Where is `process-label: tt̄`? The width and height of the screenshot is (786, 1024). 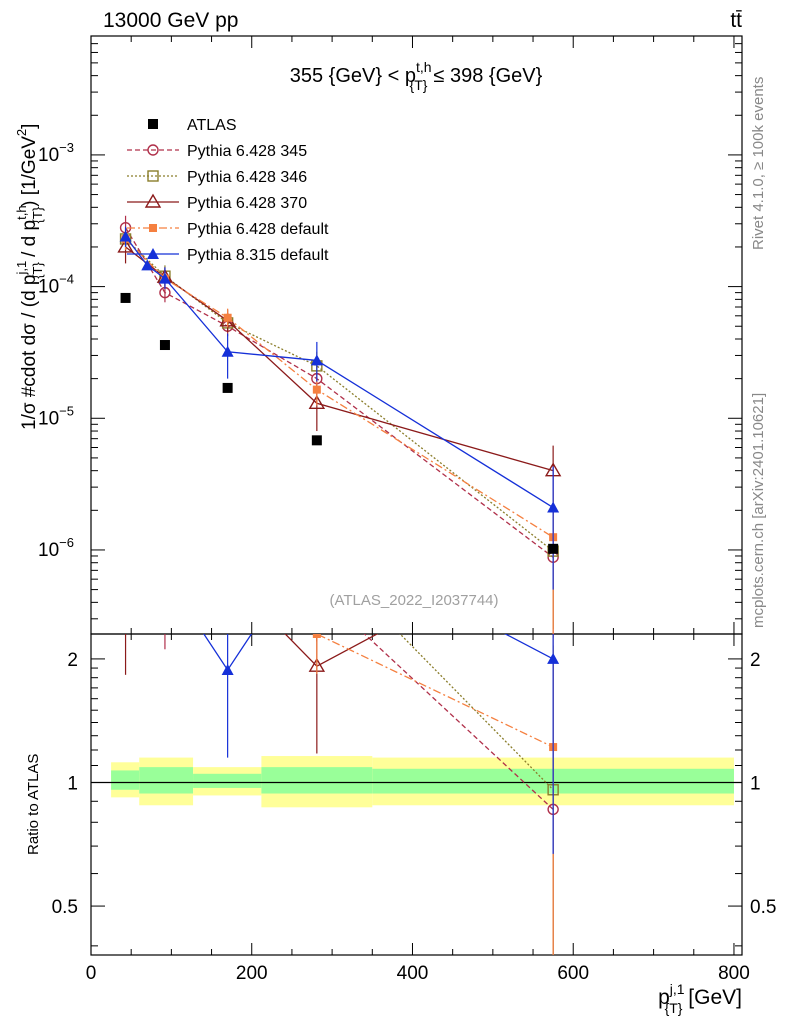 process-label: tt̄ is located at coordinates (736, 20).